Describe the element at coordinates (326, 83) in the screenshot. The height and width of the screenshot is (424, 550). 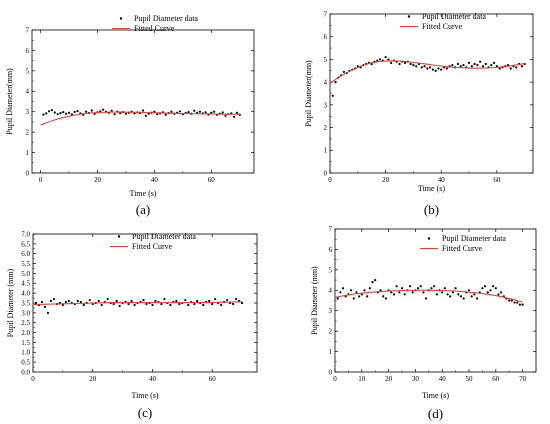
I see `y-tick-label: 4` at that location.